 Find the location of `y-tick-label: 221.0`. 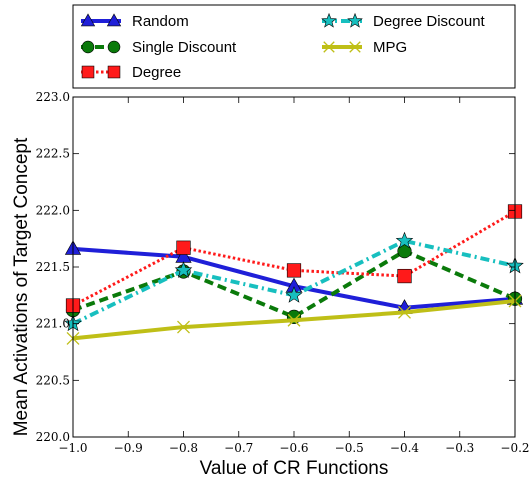

y-tick-label: 221.0 is located at coordinates (53, 324).